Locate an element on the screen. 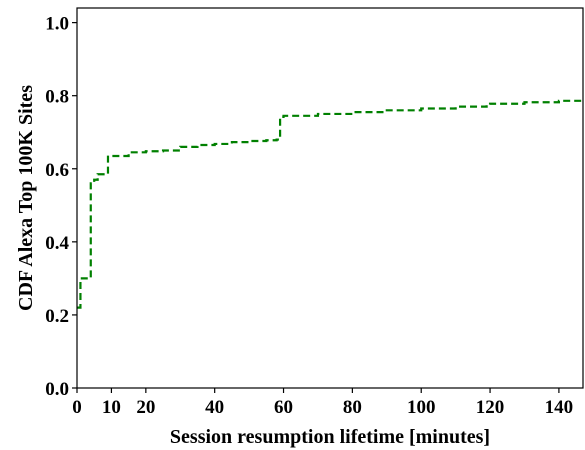 Image resolution: width=585 pixels, height=450 pixels. x-tick-label: 60 is located at coordinates (283, 407).